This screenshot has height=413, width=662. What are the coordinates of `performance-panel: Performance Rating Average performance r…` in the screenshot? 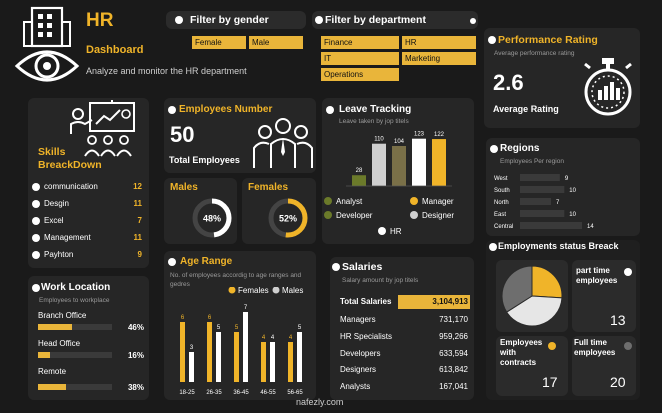 It's located at (562, 78).